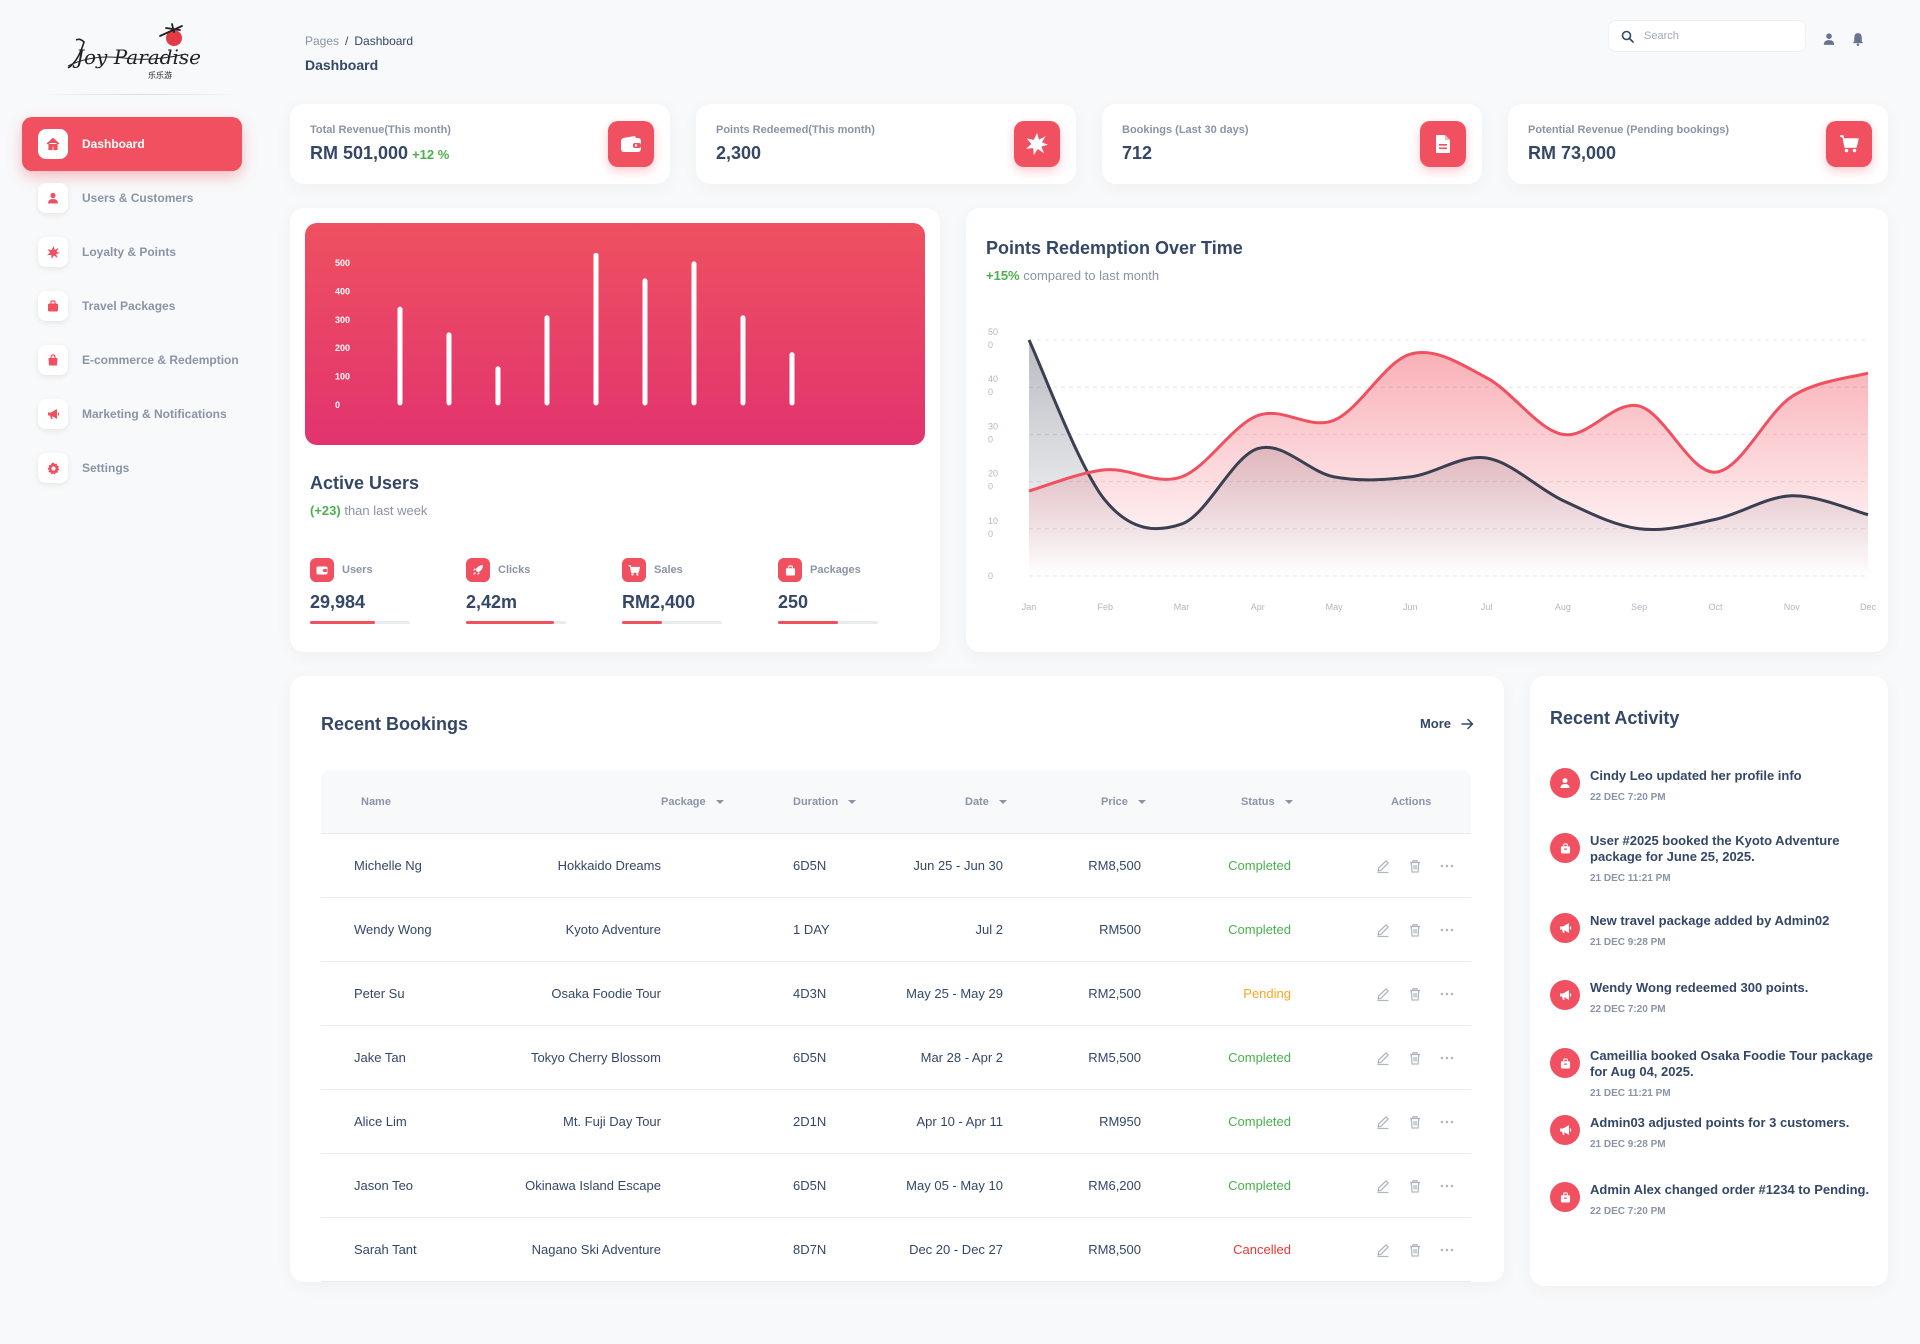  Describe the element at coordinates (1715, 607) in the screenshot. I see `area-x-tick-label: Oct` at that location.